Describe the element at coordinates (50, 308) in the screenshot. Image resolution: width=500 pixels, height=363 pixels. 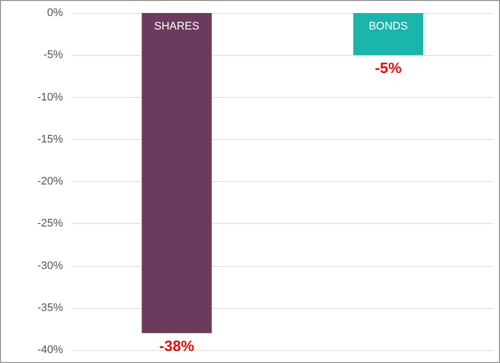
I see `y-tick-label: -35%` at that location.